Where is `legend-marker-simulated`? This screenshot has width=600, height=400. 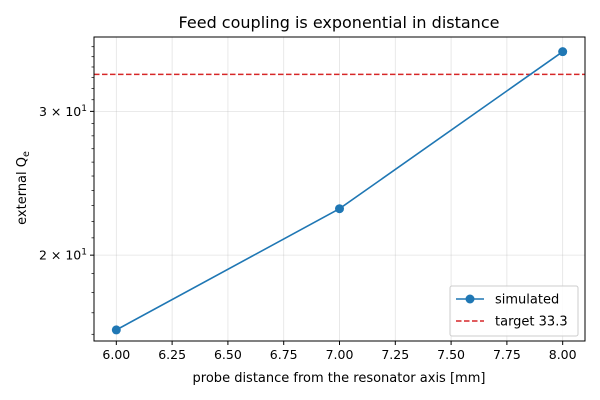 legend-marker-simulated is located at coordinates (470, 299).